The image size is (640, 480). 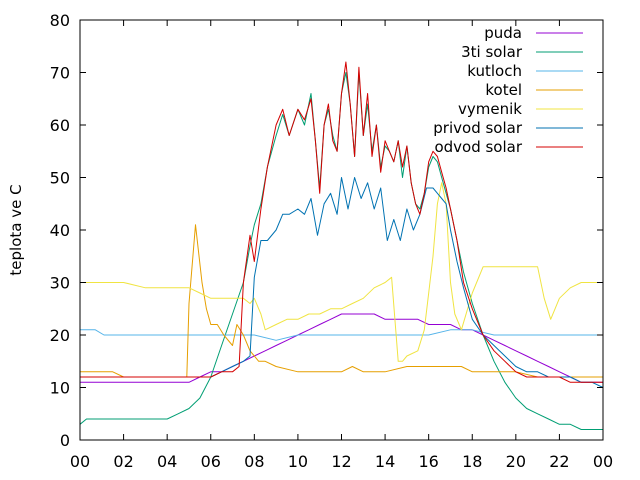 I want to click on y-tick-label: 20, so click(x=60, y=335).